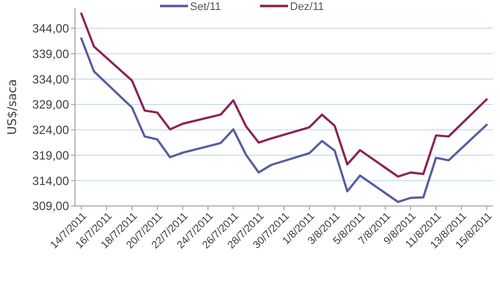  I want to click on y-tick-label: 334,00, so click(51, 79).